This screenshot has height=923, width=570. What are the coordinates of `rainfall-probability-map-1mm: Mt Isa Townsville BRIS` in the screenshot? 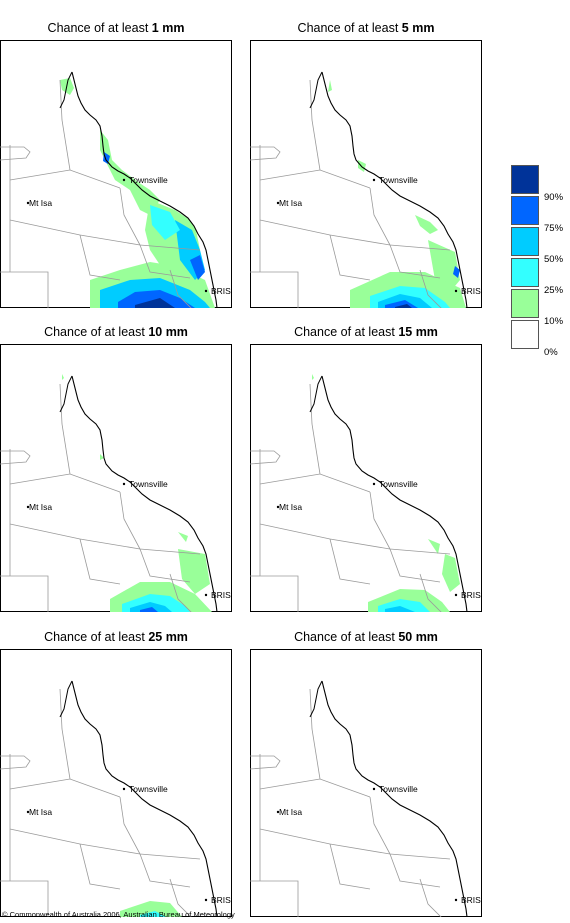 It's located at (116, 174).